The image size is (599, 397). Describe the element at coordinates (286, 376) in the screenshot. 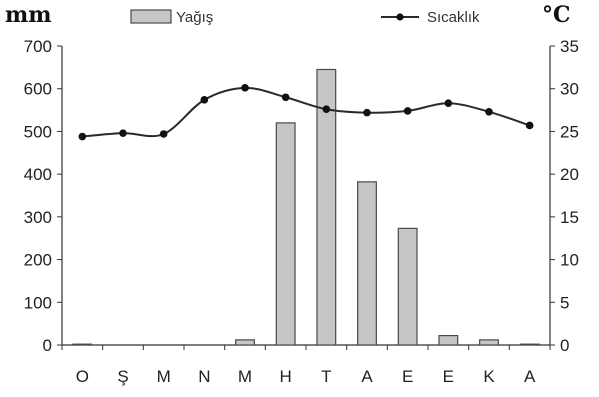

I see `category-label: H` at that location.